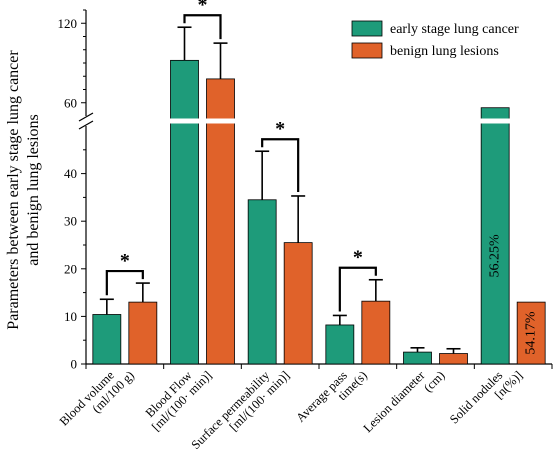 This screenshot has height=470, width=556. Describe the element at coordinates (70, 268) in the screenshot. I see `y-tick-label: 20` at that location.